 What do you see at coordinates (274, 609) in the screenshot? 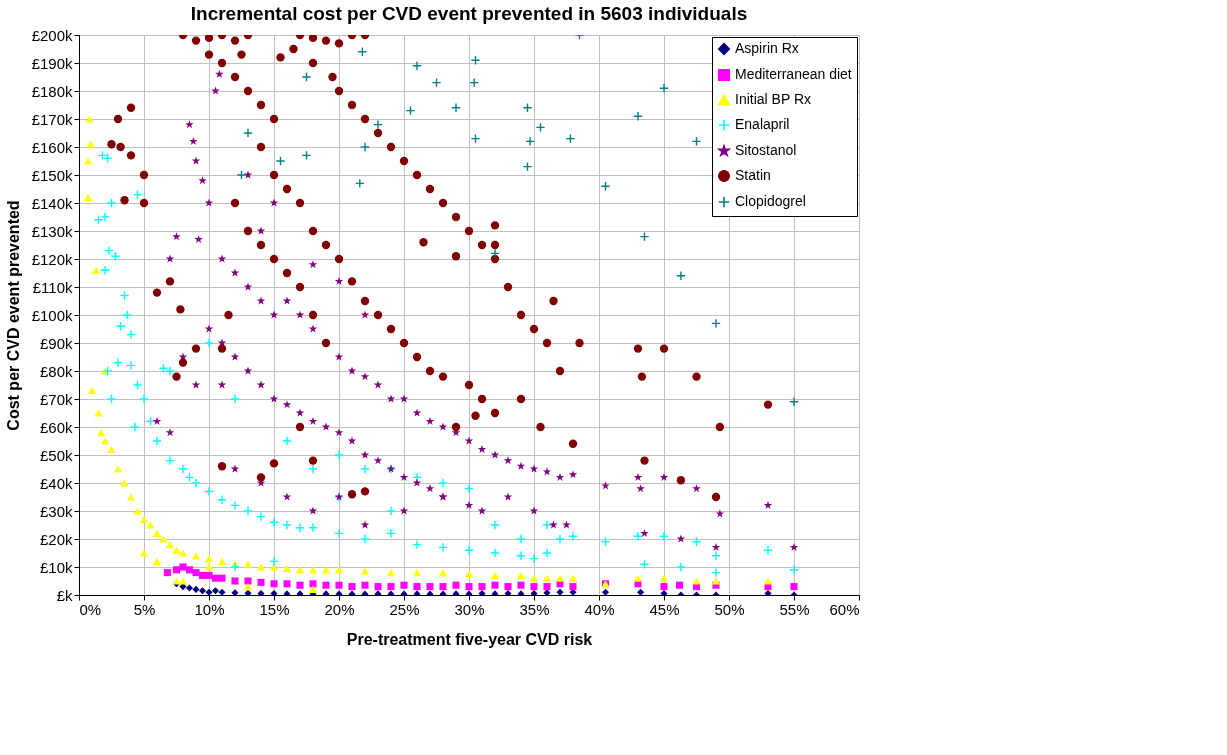
I see `x-tick-label: 15%` at bounding box center [274, 609].